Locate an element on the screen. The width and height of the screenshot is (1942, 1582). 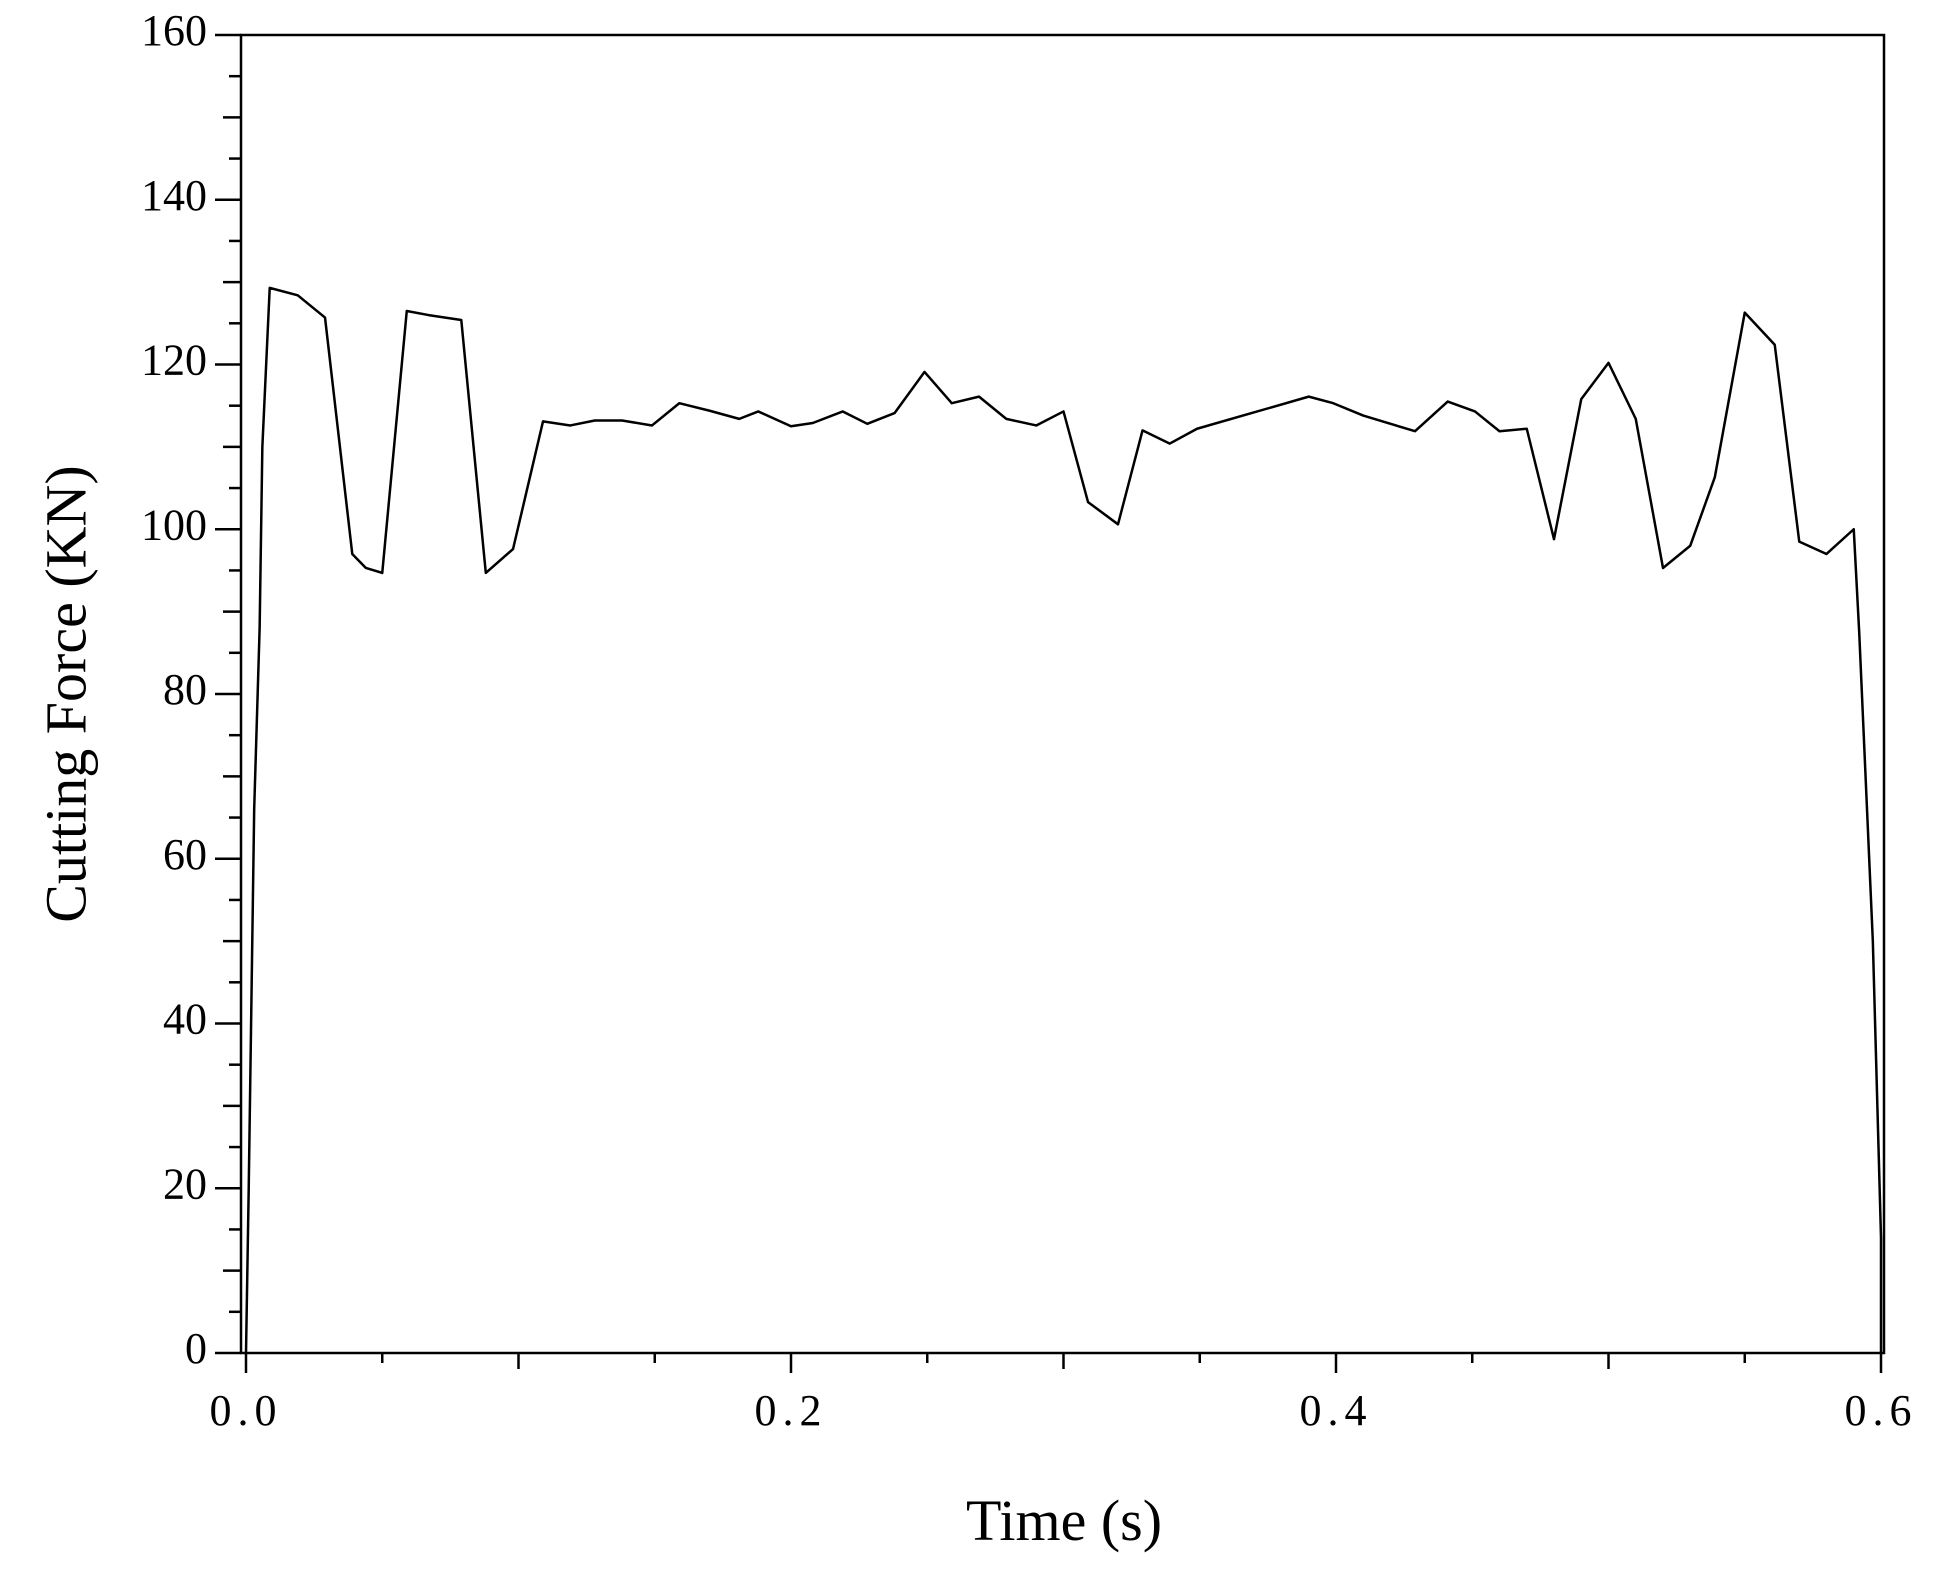
y-tick-label: 20 is located at coordinates (185, 1183).